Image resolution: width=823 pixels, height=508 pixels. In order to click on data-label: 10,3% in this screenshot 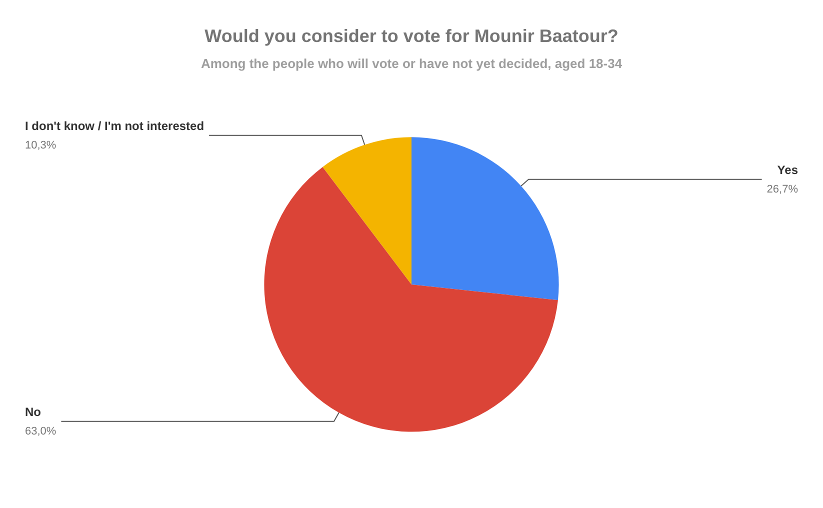, I will do `click(40, 145)`.